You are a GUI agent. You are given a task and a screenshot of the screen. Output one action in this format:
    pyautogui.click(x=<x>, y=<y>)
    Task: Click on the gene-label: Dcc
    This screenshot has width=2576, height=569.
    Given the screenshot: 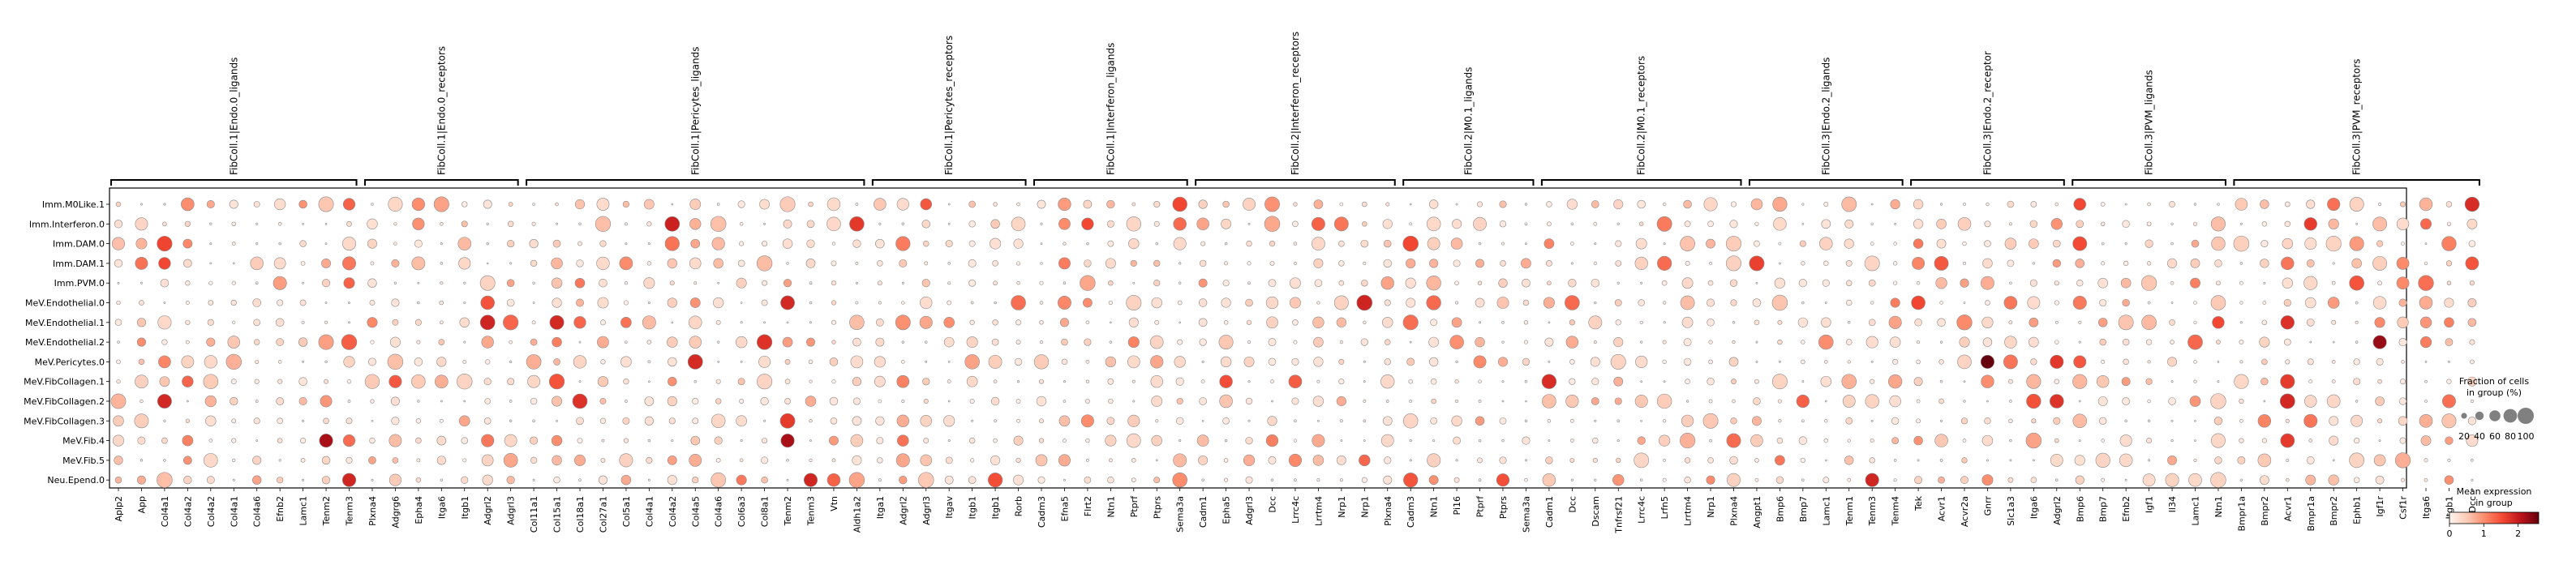 What is the action you would take?
    pyautogui.click(x=2472, y=504)
    